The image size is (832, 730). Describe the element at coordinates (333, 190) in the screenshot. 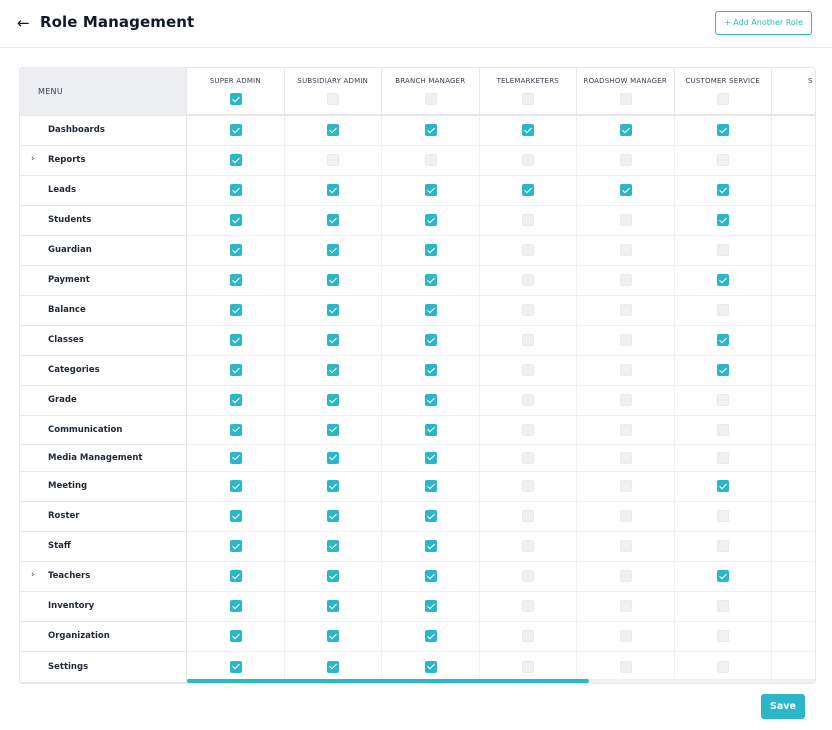

I see `permission-checkbox-leads-subsidiary-admin` at that location.